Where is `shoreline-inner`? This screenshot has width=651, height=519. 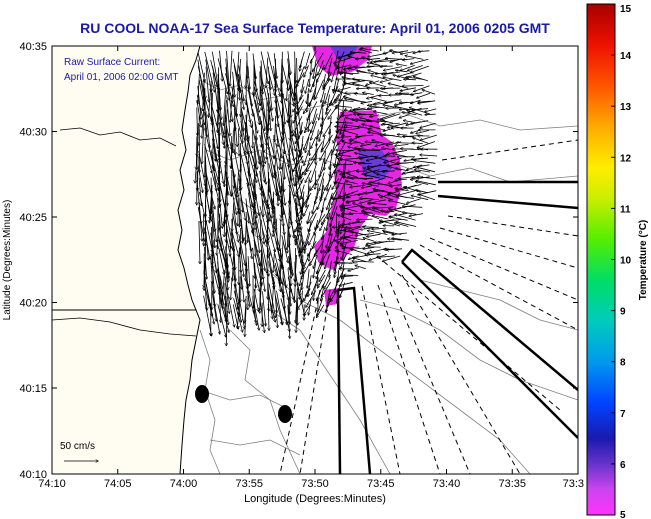
shoreline-inner is located at coordinates (118, 137).